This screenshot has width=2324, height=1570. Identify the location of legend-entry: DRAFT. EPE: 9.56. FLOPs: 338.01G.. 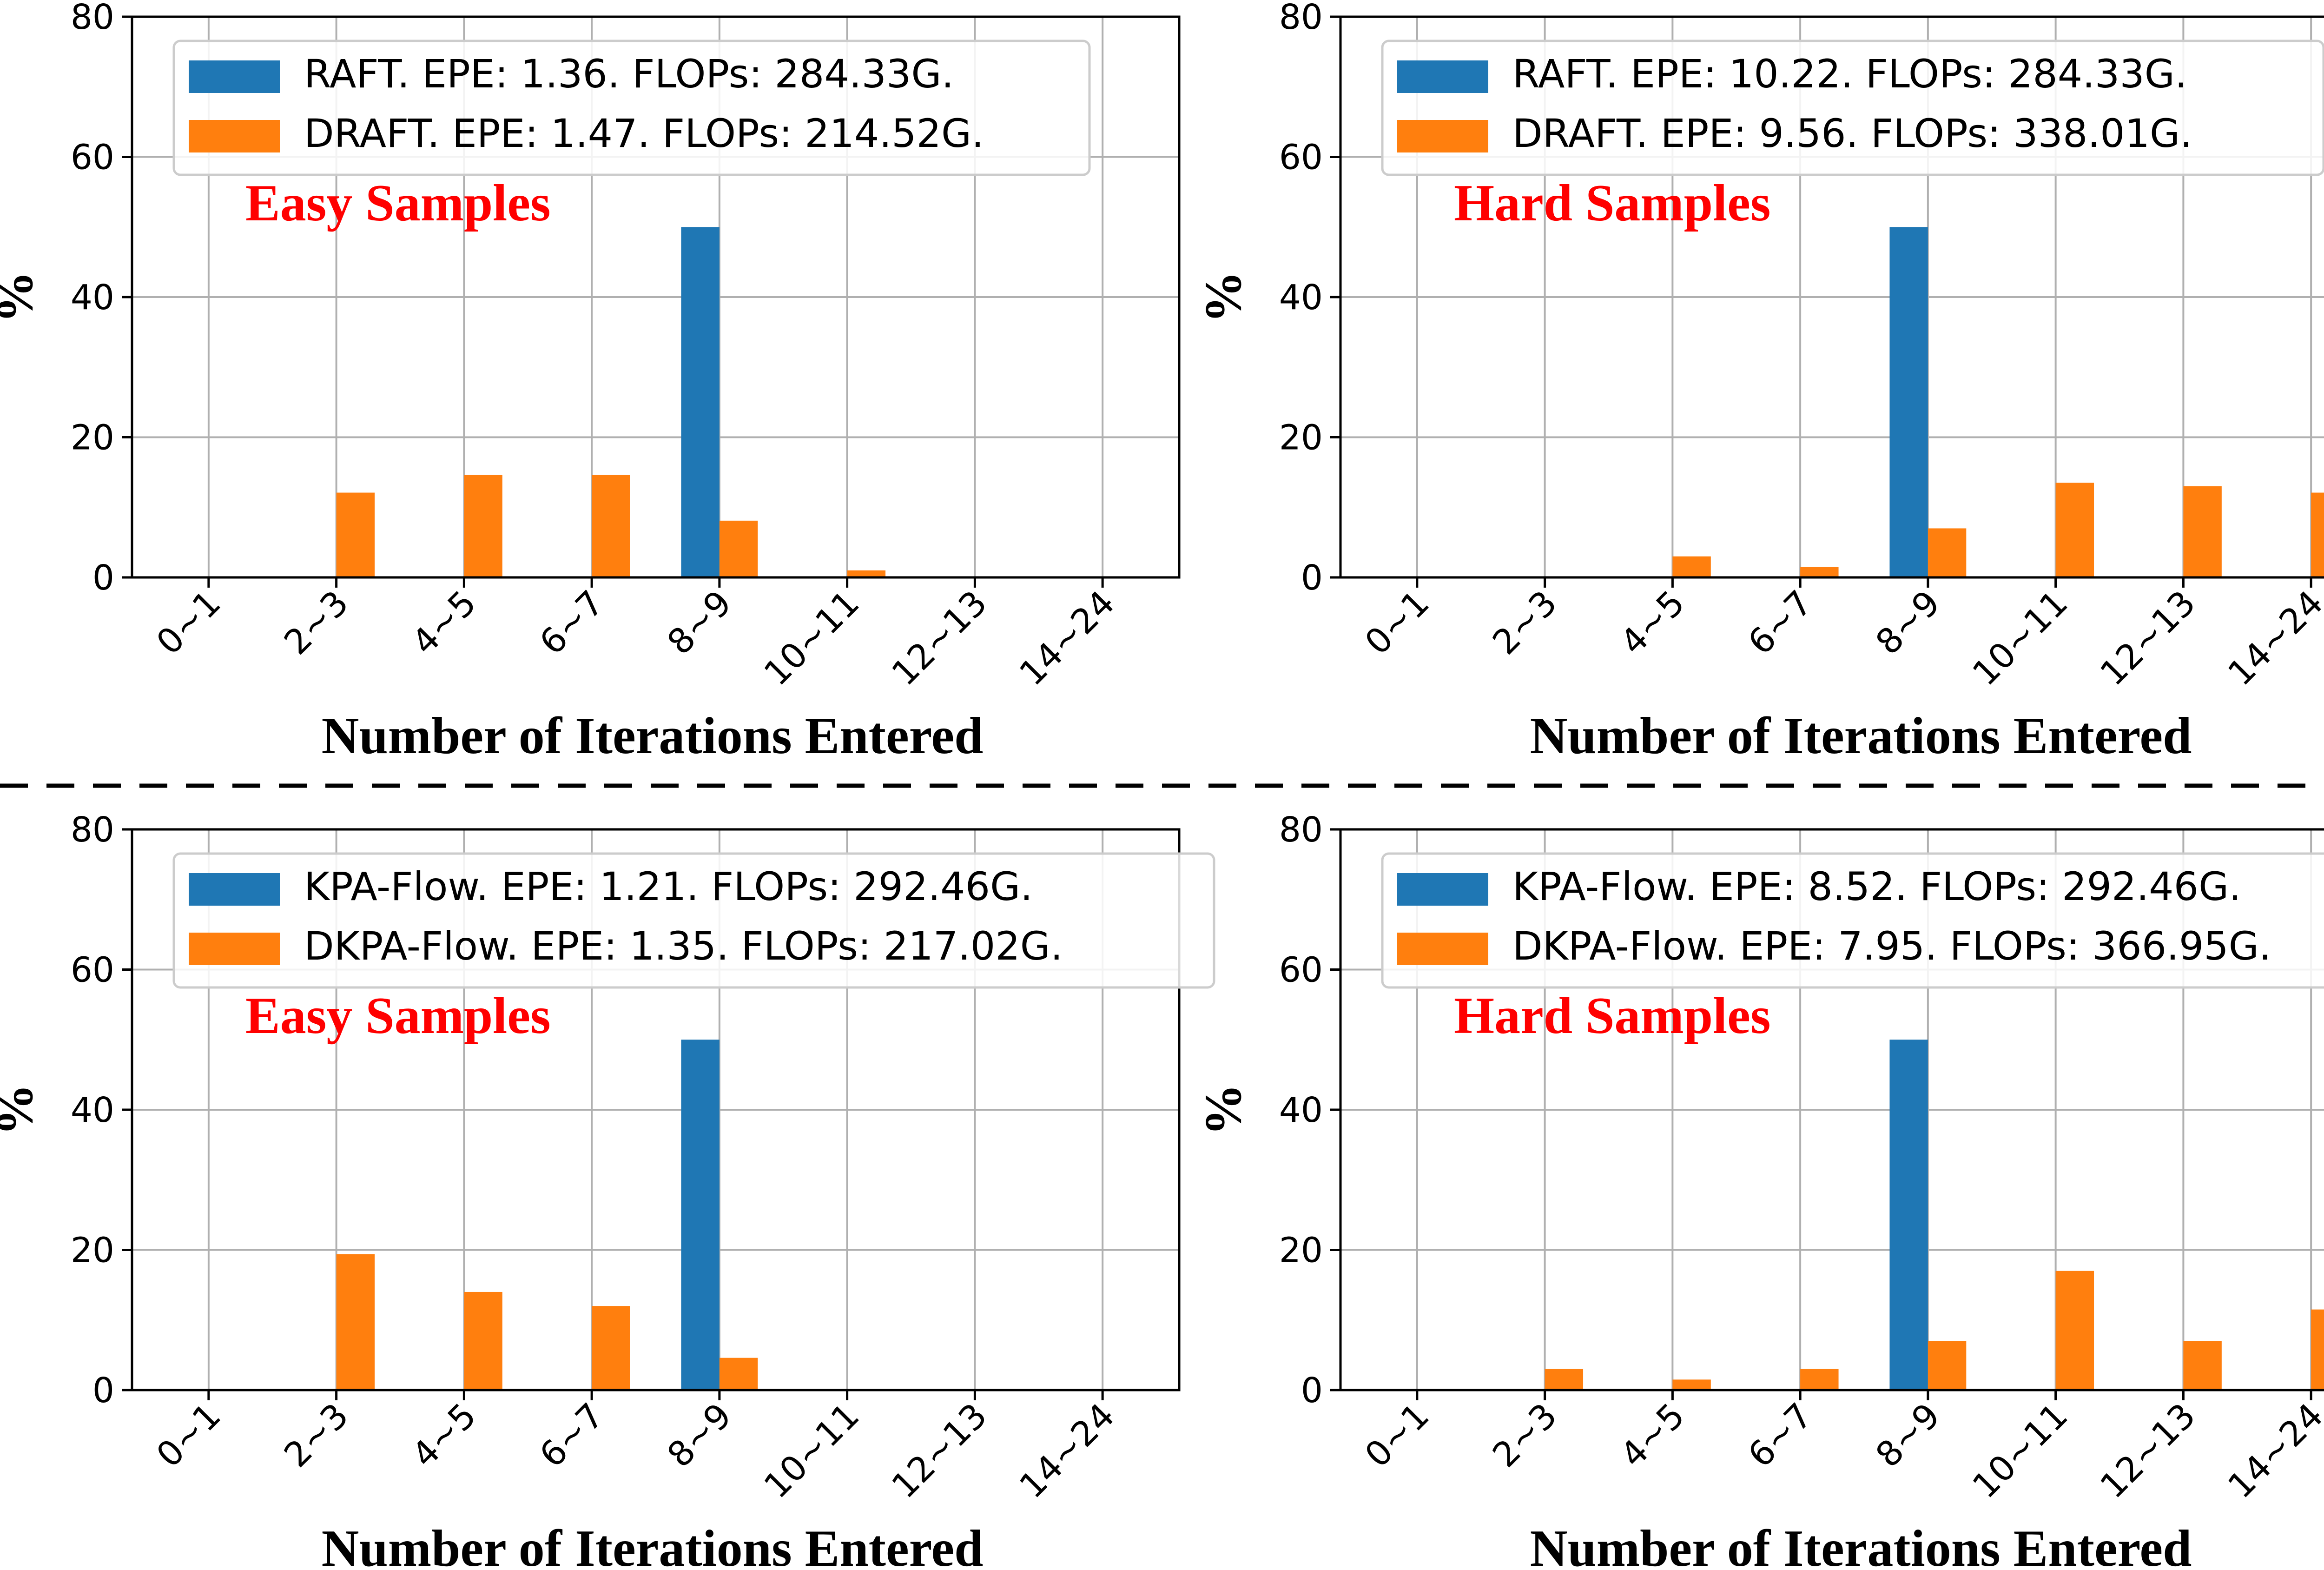
(1852, 134).